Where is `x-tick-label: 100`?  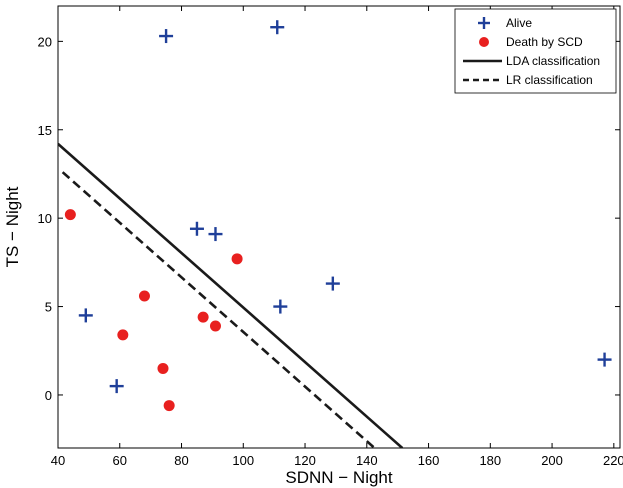
x-tick-label: 100 is located at coordinates (243, 460).